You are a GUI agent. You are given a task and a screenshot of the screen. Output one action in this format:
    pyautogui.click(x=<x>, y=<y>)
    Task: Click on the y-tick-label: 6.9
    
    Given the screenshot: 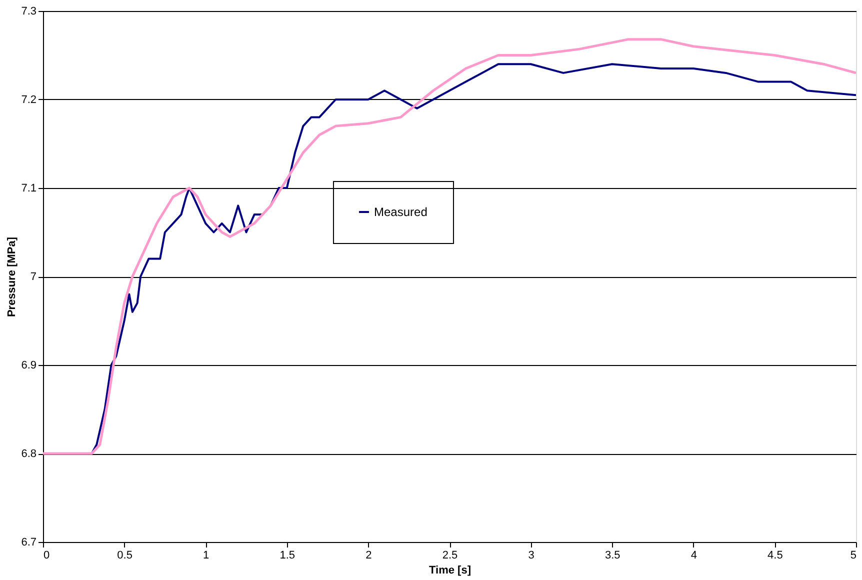 What is the action you would take?
    pyautogui.click(x=28, y=366)
    